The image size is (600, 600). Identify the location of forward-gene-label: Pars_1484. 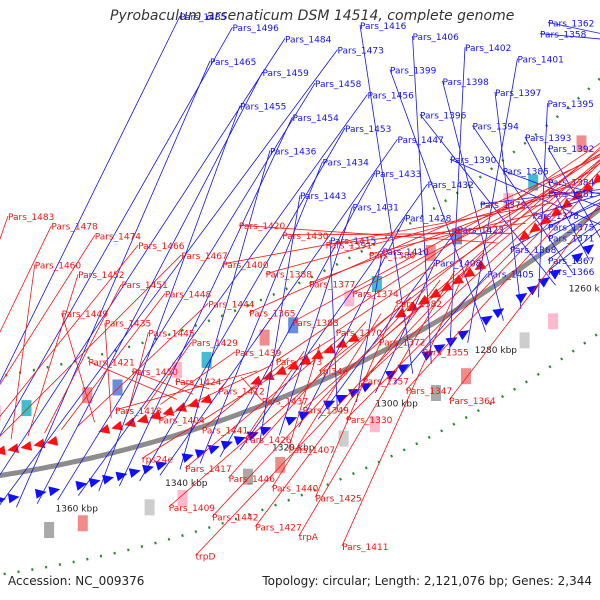
(308, 40).